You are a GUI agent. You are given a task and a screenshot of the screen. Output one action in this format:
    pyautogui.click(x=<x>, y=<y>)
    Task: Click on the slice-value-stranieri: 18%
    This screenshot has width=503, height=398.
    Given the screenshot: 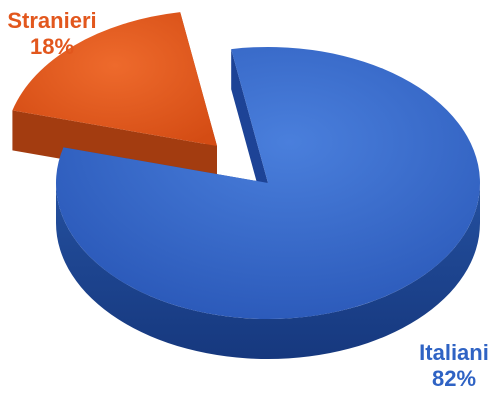 What is the action you would take?
    pyautogui.click(x=52, y=46)
    